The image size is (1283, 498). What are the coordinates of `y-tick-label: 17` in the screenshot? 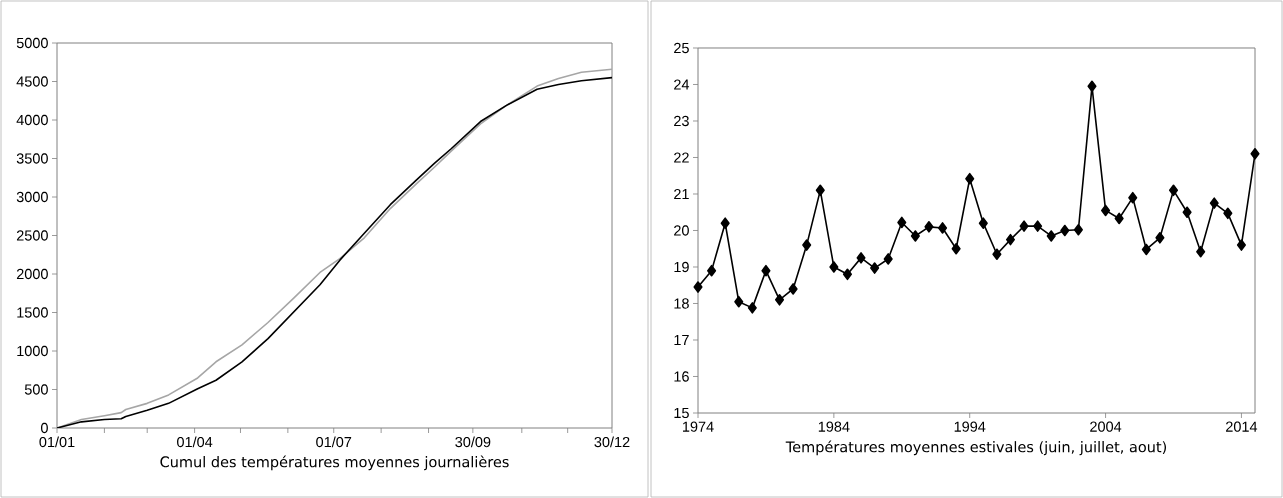 It's located at (681, 340).